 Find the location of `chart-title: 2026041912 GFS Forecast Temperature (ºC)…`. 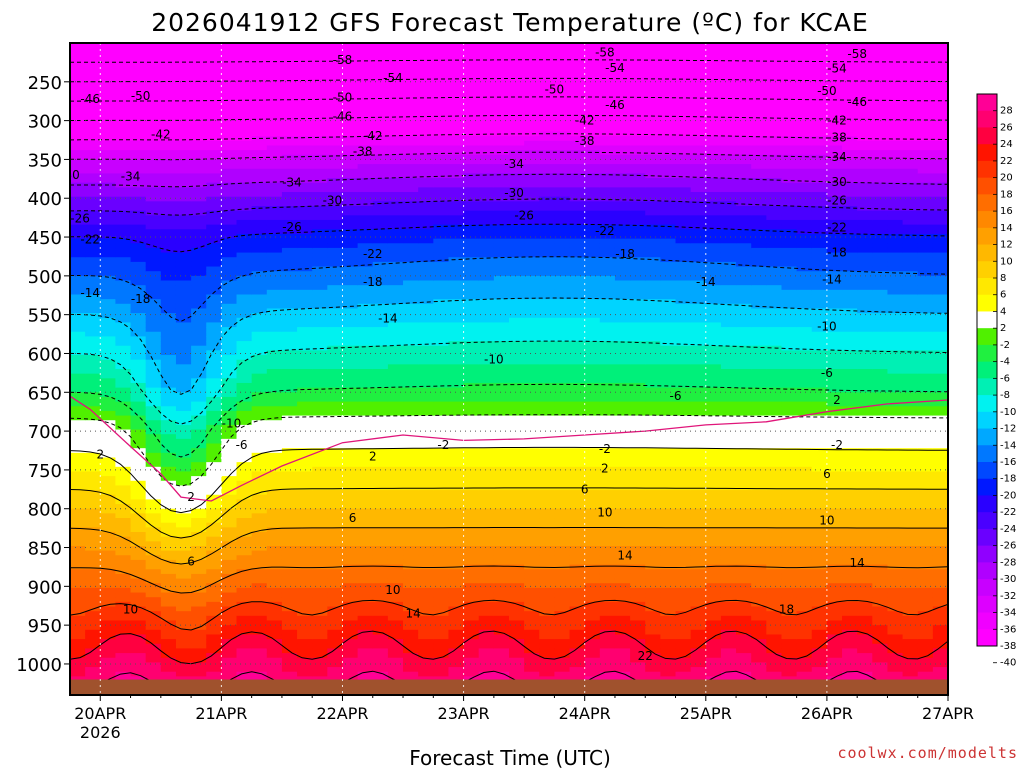

chart-title: 2026041912 GFS Forecast Temperature (ºC)… is located at coordinates (510, 22).